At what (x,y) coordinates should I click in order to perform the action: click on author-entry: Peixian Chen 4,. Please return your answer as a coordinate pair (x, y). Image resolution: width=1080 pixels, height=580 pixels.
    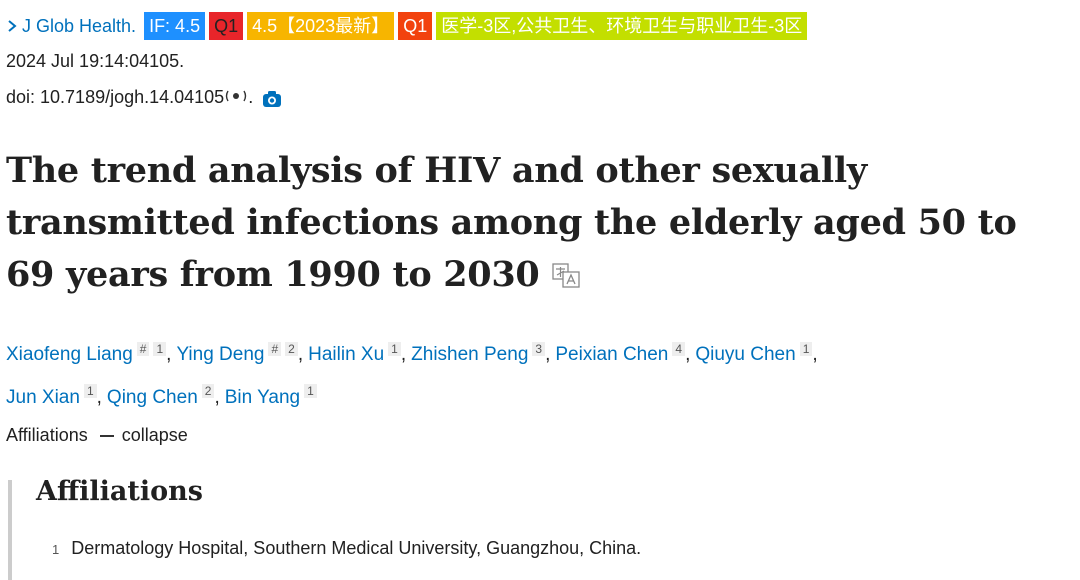
    Looking at the image, I should click on (625, 354).